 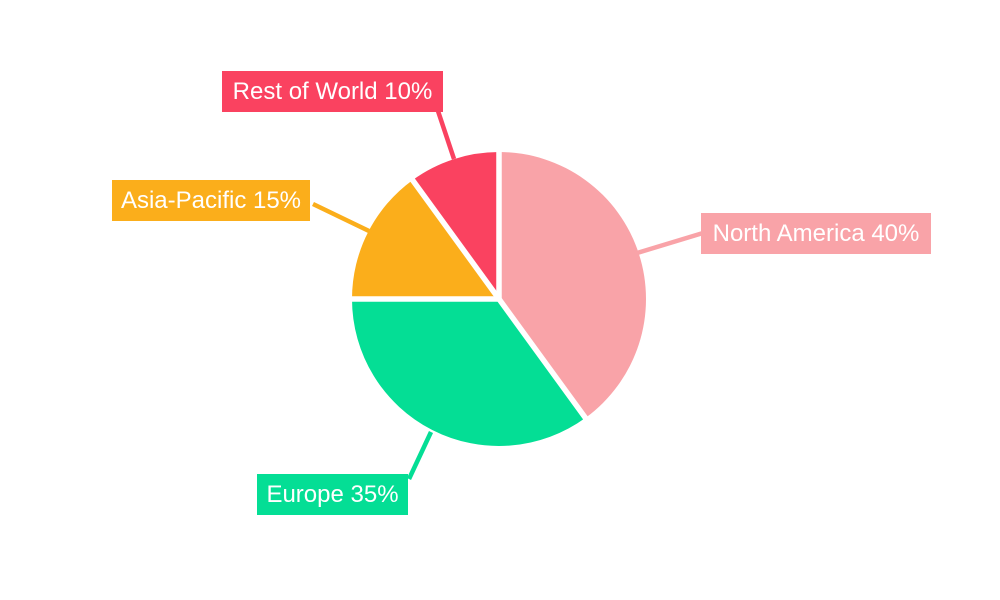 I want to click on pie-slice-europe, so click(x=469, y=373).